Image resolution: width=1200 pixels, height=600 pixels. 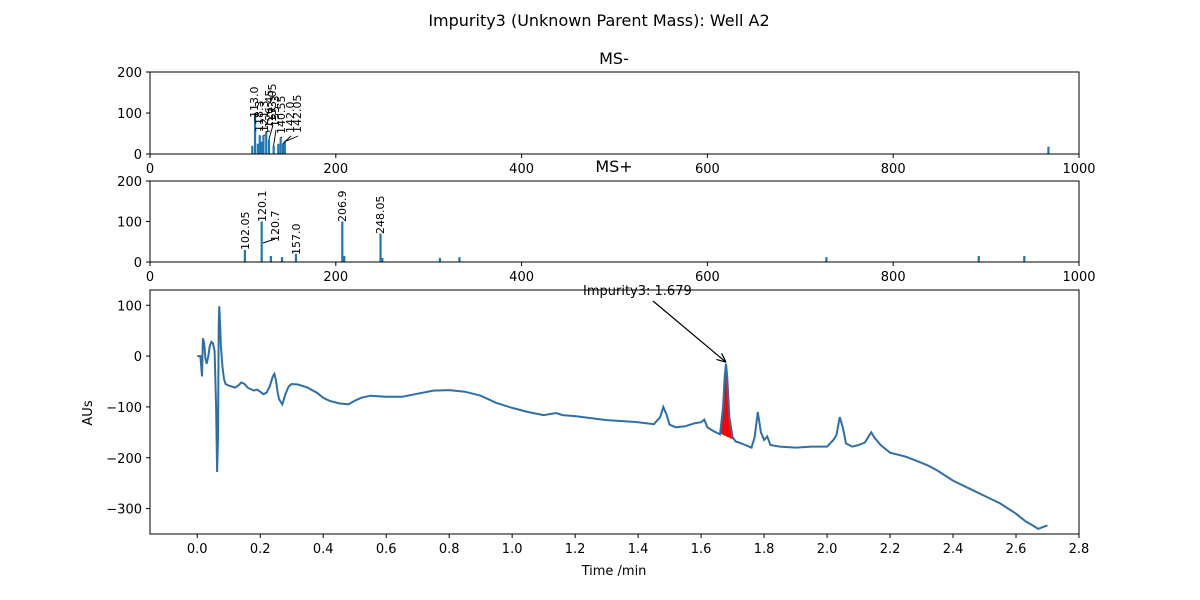 I want to click on ms-plus-xtick-label: 800, so click(x=893, y=277).